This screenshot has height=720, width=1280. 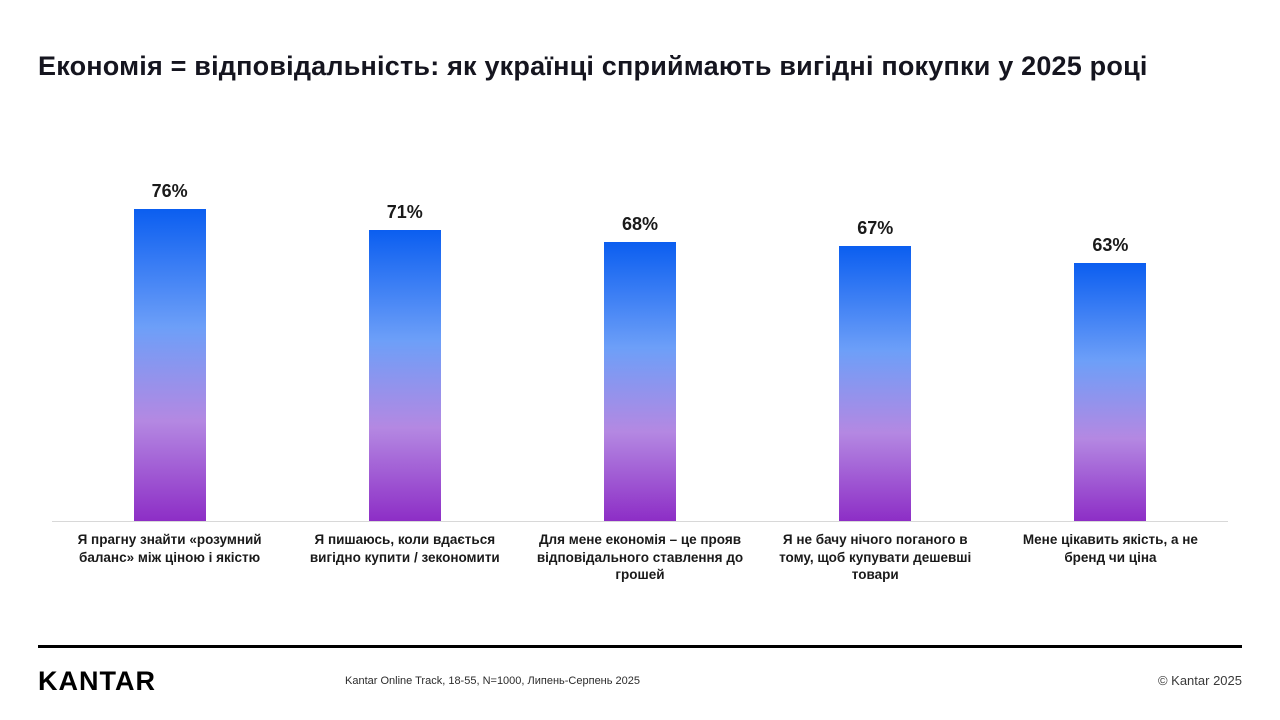 What do you see at coordinates (1110, 548) in the screenshot?
I see `bar-category-label: Мене цікавить якість, а не бренд чи ціна` at bounding box center [1110, 548].